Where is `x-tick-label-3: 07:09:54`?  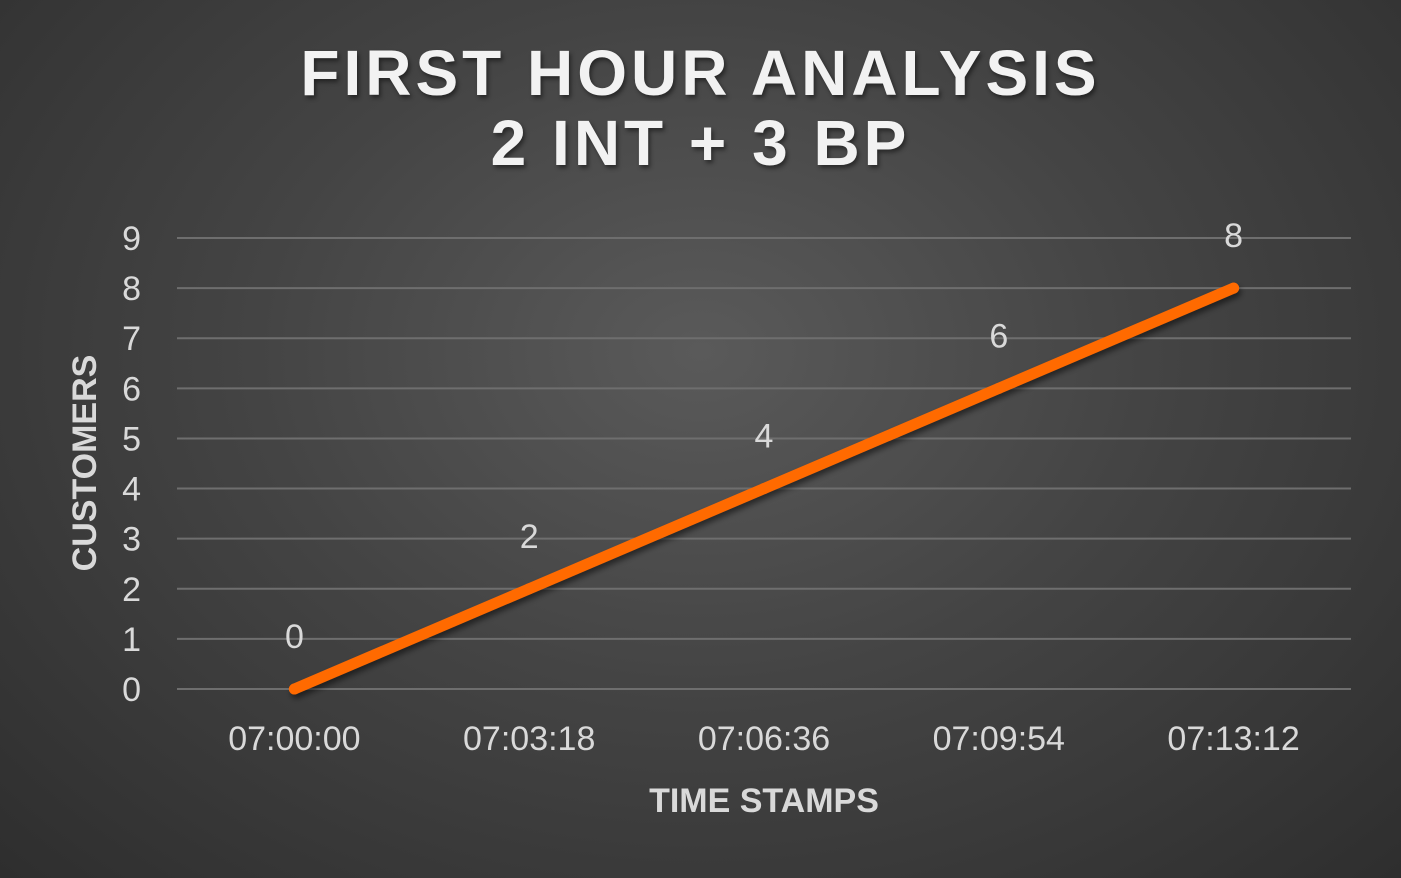
x-tick-label-3: 07:09:54 is located at coordinates (999, 739).